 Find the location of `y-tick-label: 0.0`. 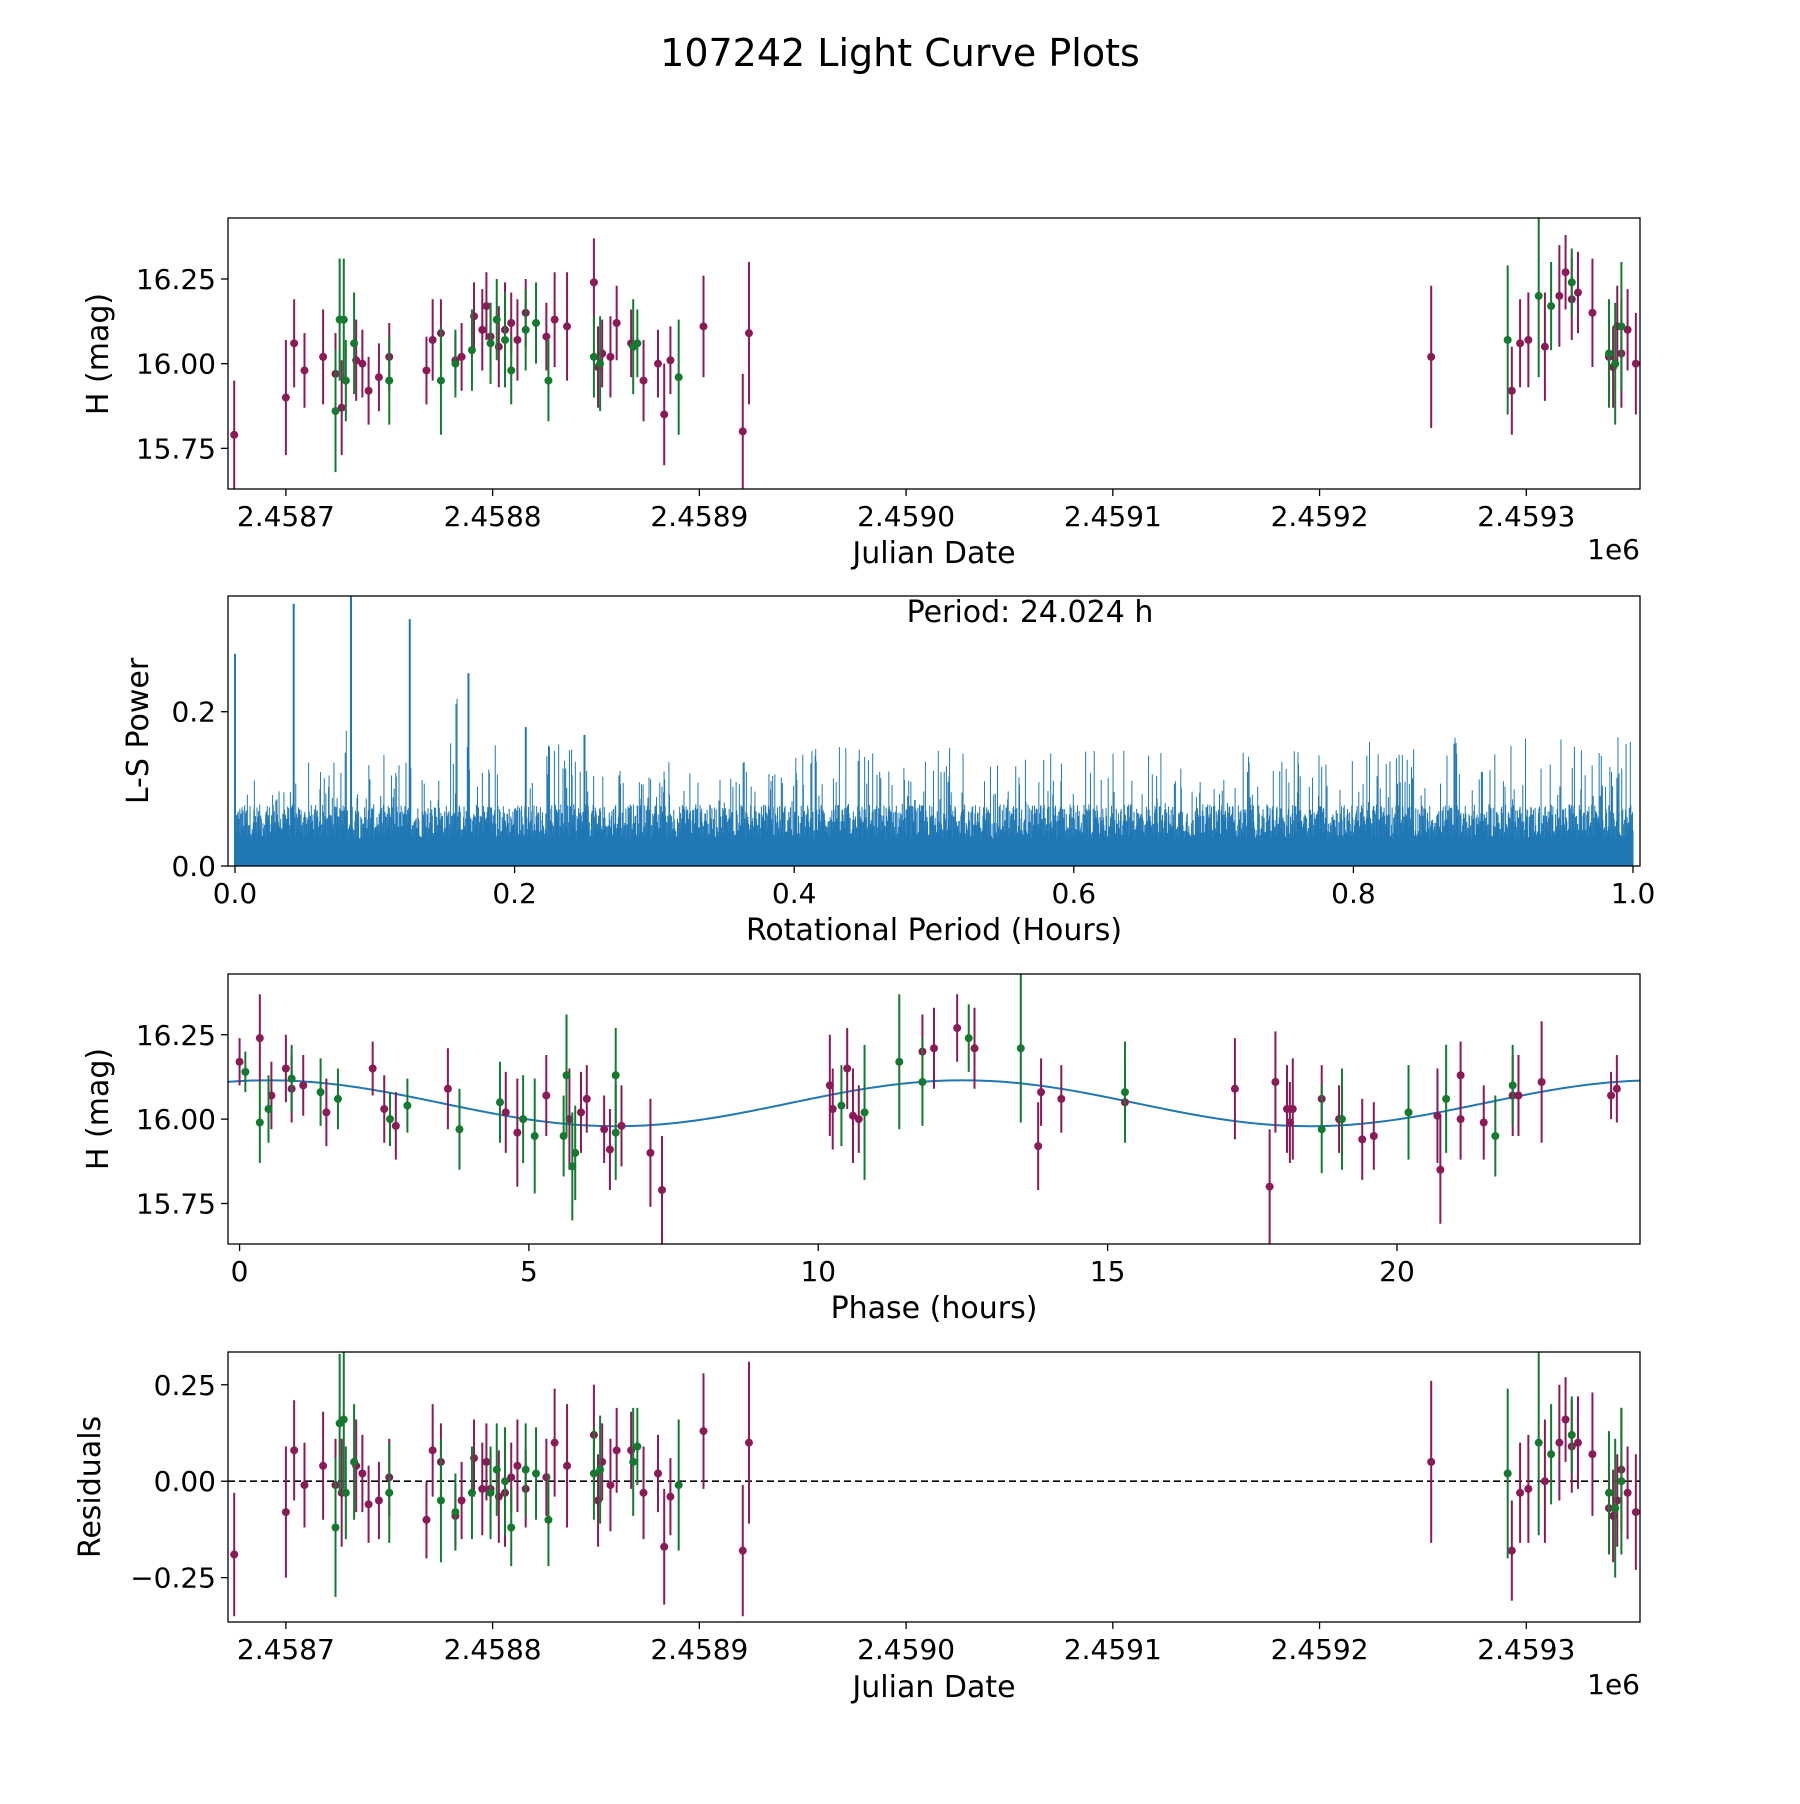

y-tick-label: 0.0 is located at coordinates (193, 866).